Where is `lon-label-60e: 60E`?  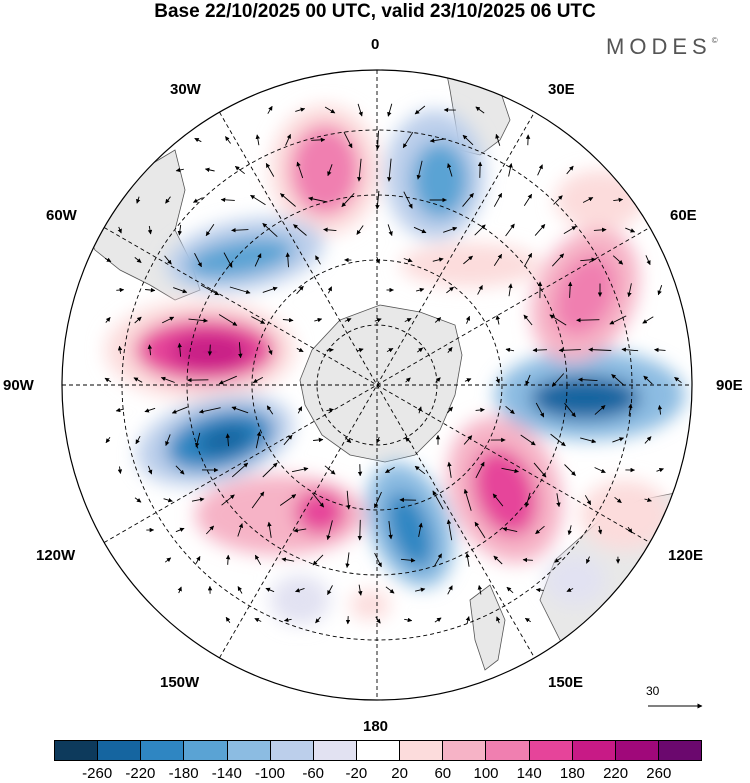
lon-label-60e: 60E is located at coordinates (683, 215).